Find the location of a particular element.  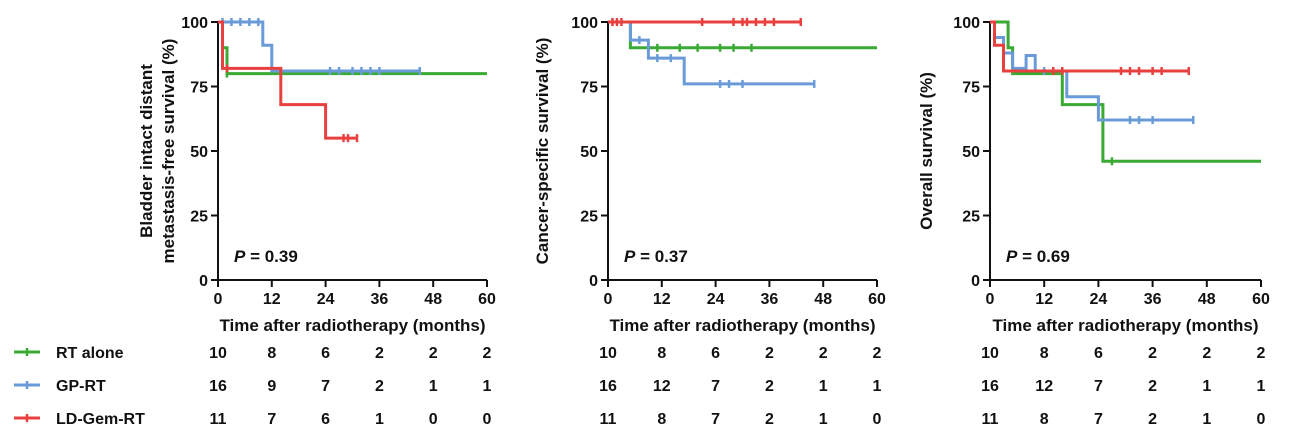

legend-item-ld-gem-rt: LD-Gem-RT is located at coordinates (79, 419).